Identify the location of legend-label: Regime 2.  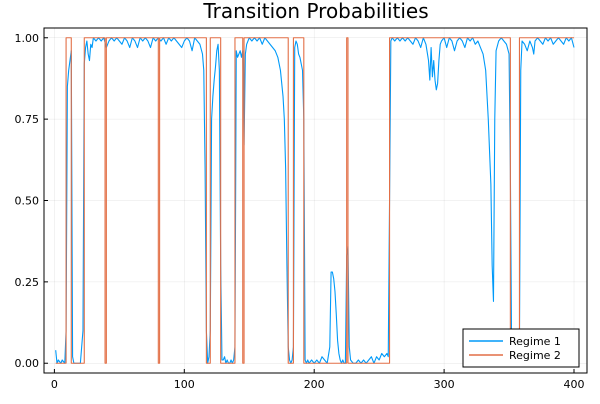
(535, 355).